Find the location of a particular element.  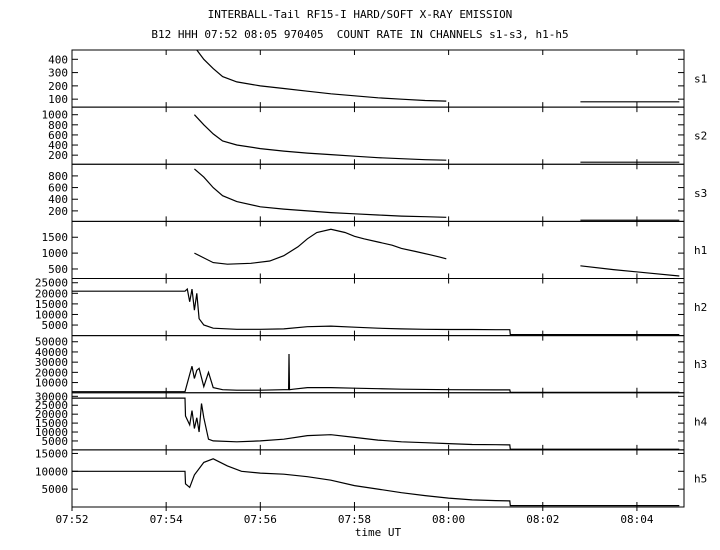

ytick-label-h5-0: 5000 is located at coordinates (55, 489).